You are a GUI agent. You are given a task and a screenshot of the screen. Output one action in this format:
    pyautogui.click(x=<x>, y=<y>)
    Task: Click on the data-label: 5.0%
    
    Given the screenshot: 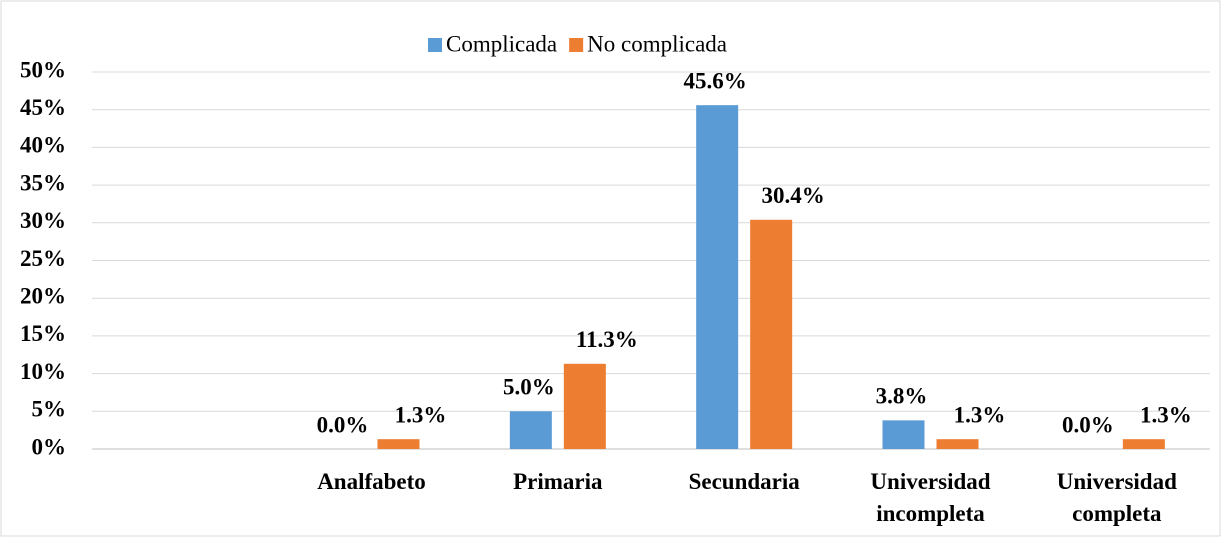 What is the action you would take?
    pyautogui.click(x=529, y=387)
    